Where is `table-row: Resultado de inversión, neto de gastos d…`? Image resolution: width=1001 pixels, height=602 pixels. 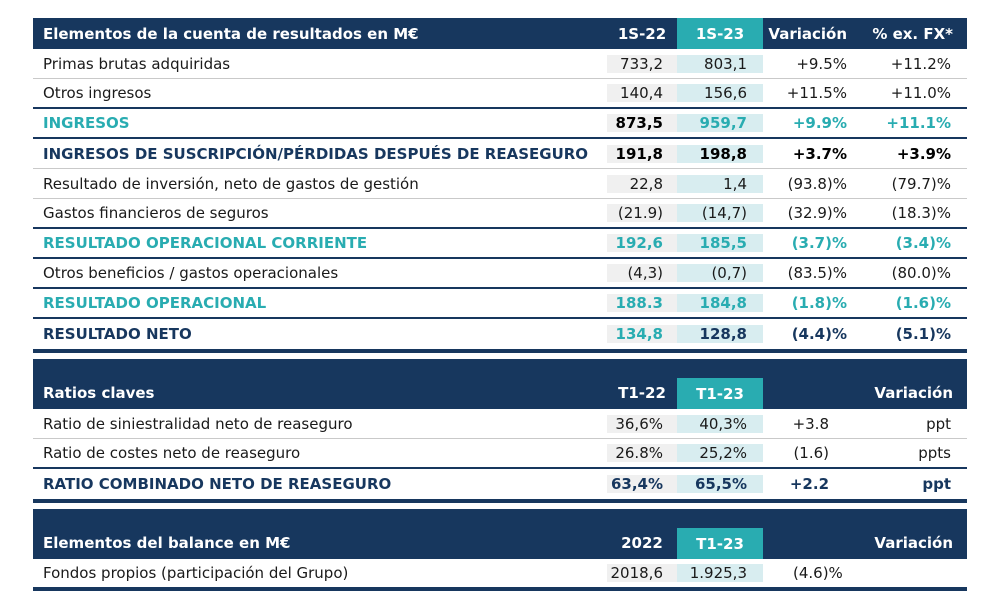 table-row: Resultado de inversión, neto de gastos d… is located at coordinates (500, 184).